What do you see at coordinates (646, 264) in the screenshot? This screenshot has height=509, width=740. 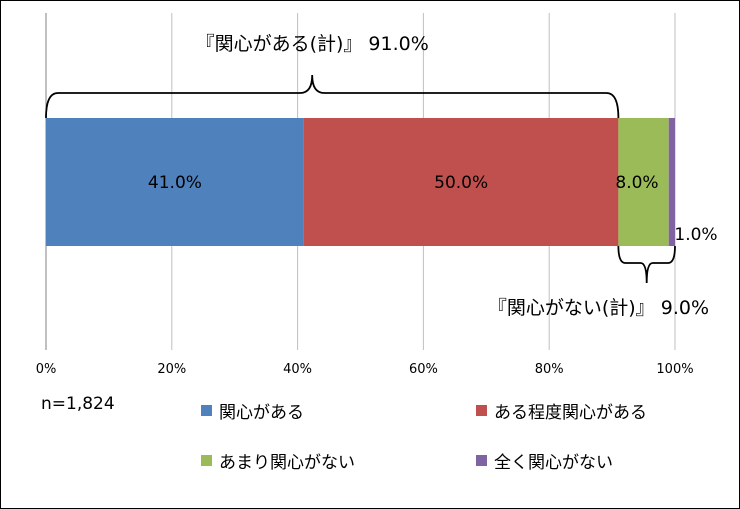 I see `brace-not-interested-total` at bounding box center [646, 264].